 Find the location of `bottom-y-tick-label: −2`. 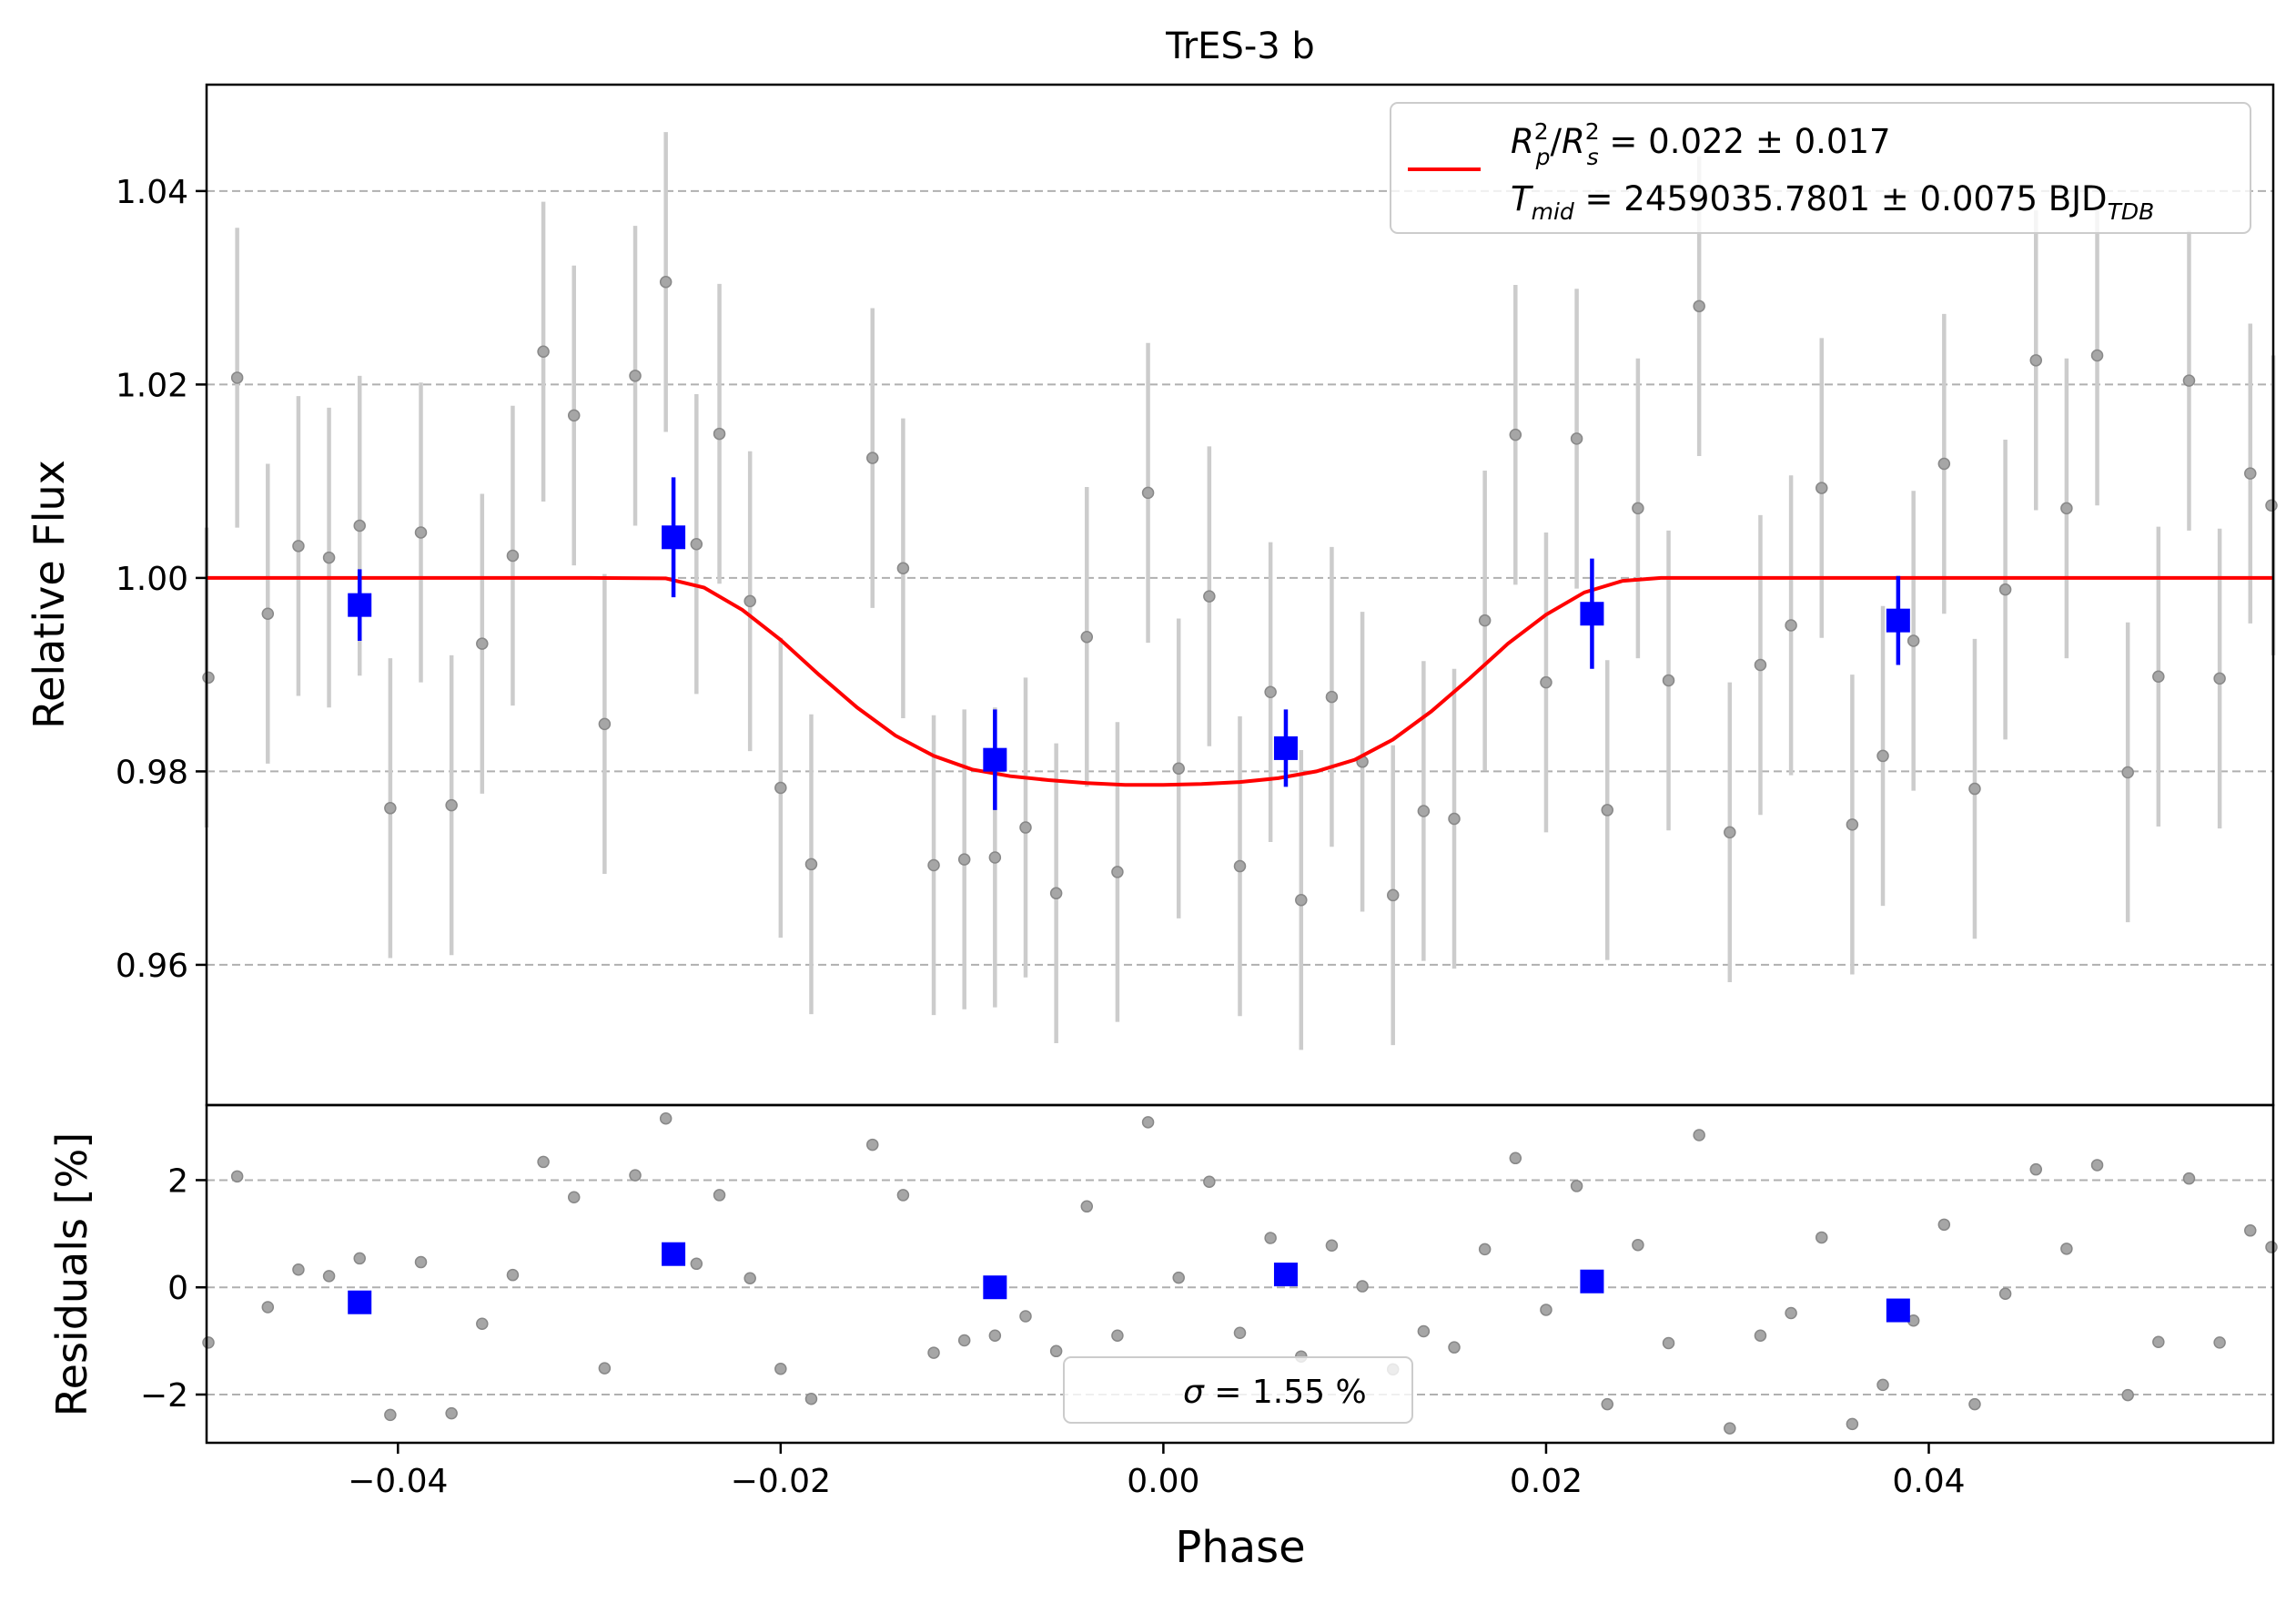

bottom-y-tick-label: −2 is located at coordinates (164, 1396).